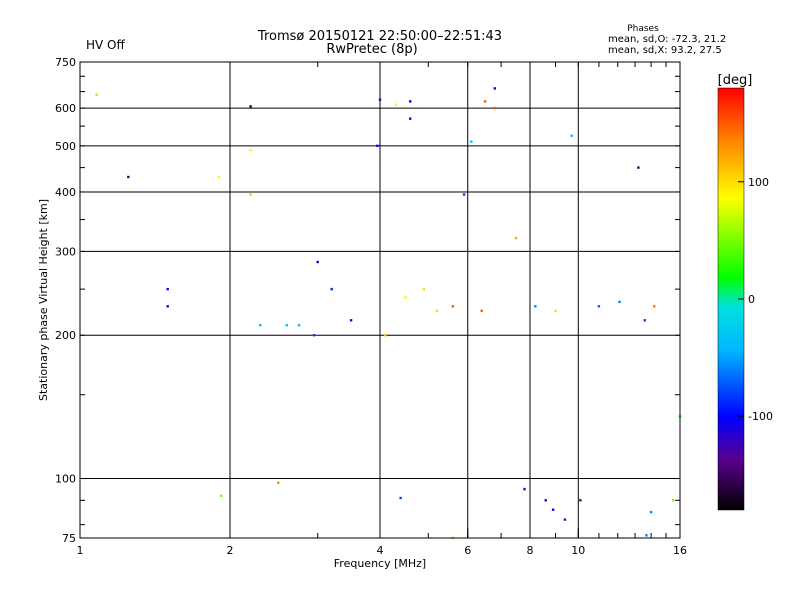 The height and width of the screenshot is (600, 800). What do you see at coordinates (43, 300) in the screenshot?
I see `y-axis-label: Stationary phase Virtual Height [km]` at bounding box center [43, 300].